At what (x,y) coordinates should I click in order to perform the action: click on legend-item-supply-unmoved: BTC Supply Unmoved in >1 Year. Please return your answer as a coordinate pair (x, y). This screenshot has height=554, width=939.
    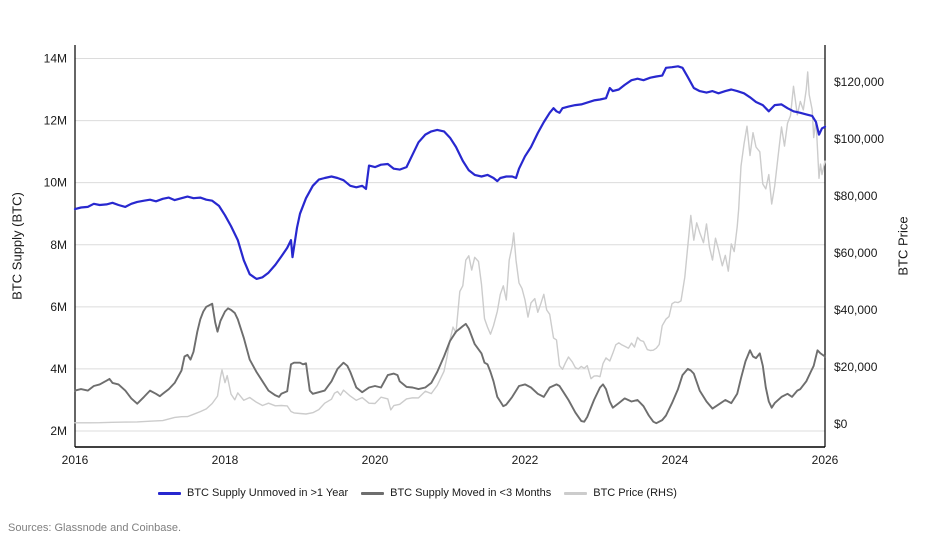
    Looking at the image, I should click on (253, 493).